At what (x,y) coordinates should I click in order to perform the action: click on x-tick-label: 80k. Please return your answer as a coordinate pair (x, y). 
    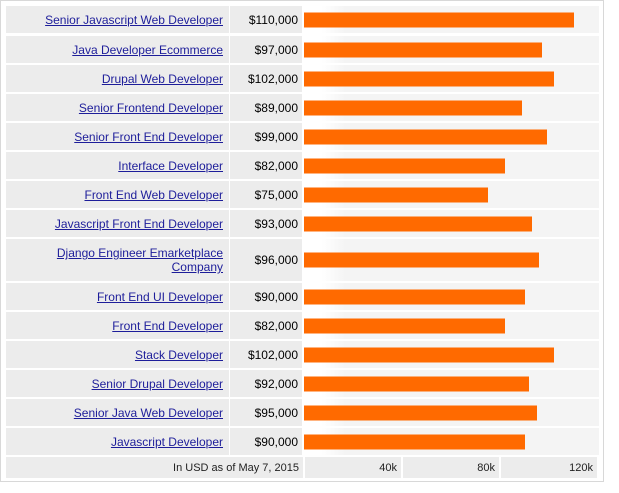
    Looking at the image, I should click on (451, 467).